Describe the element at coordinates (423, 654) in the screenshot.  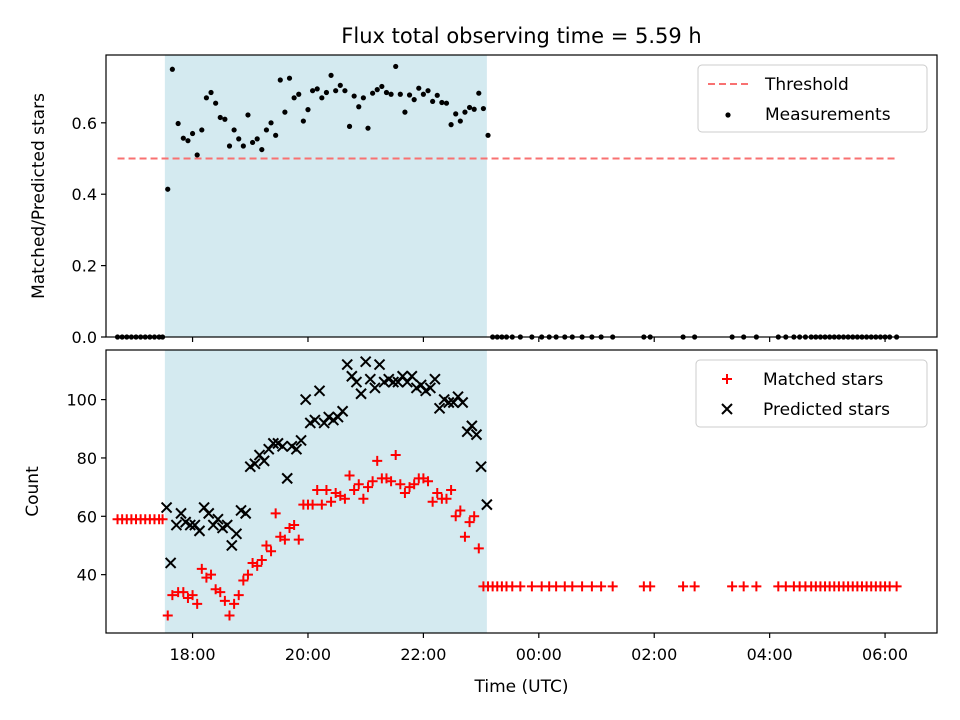
I see `x-tick-label: 22:00` at that location.